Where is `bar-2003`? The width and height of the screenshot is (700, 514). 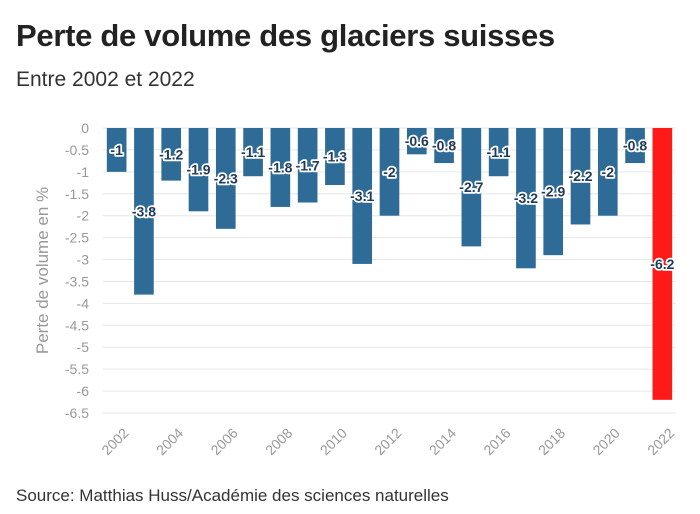
bar-2003 is located at coordinates (144, 211).